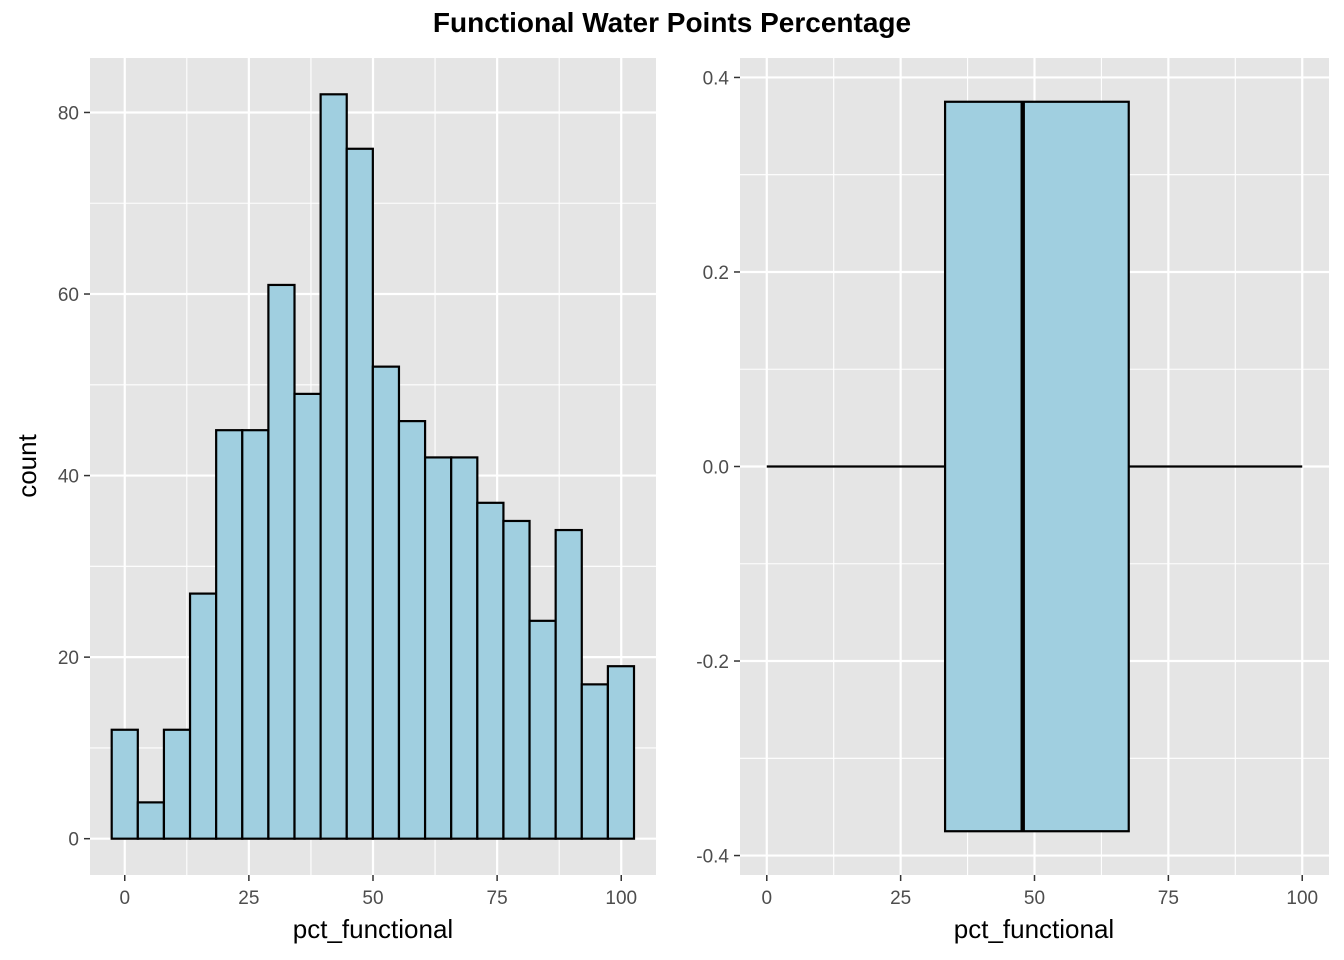 This screenshot has width=1344, height=960. I want to click on histogram-y-ticks: 0 20 40 60 80, so click(74, 477).